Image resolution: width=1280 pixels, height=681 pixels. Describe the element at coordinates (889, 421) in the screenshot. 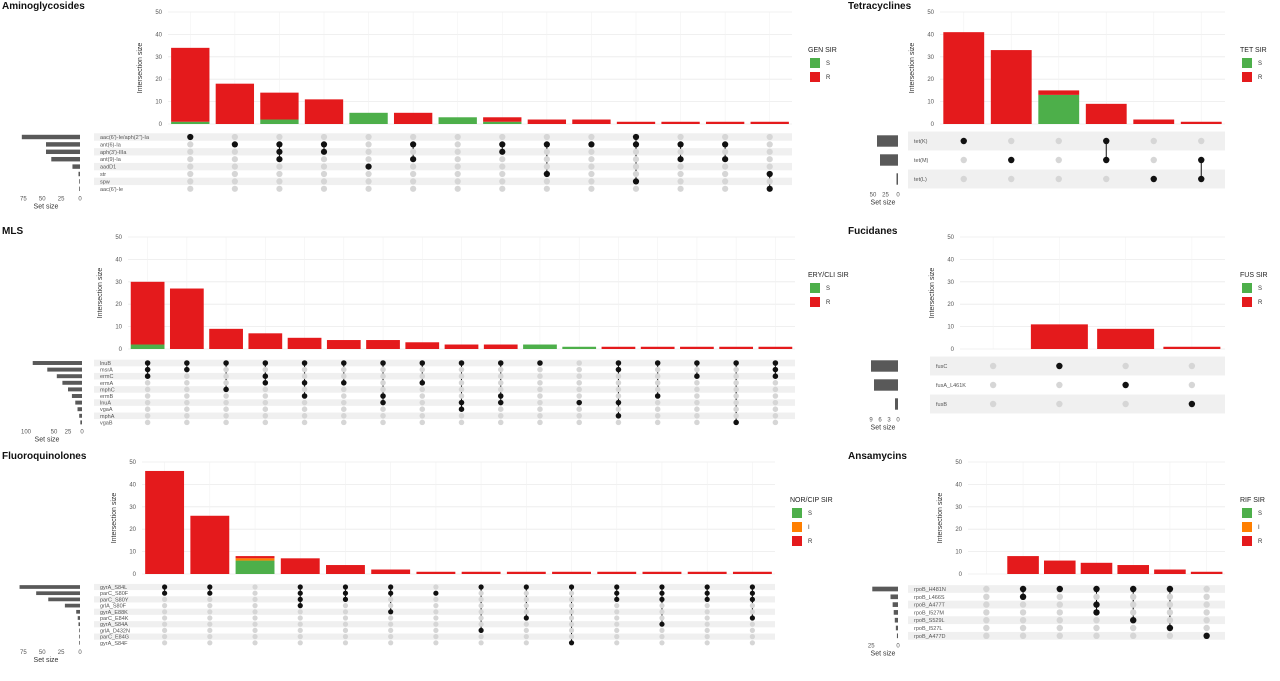

I see `set-size-tick: 3` at that location.